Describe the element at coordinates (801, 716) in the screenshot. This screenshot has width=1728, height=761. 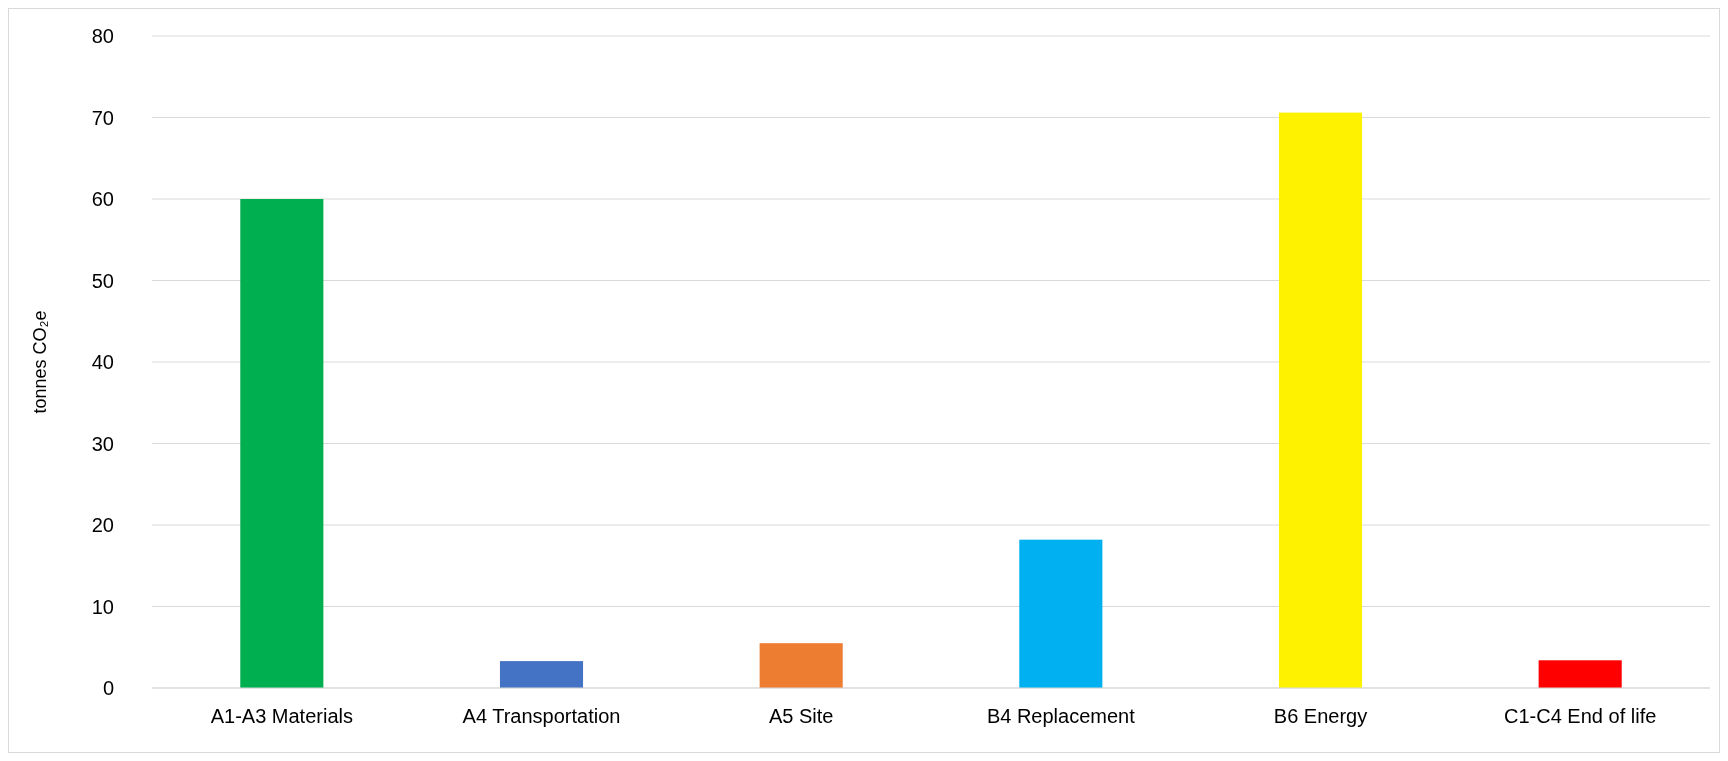
I see `x-tick-label: A5 Site` at that location.